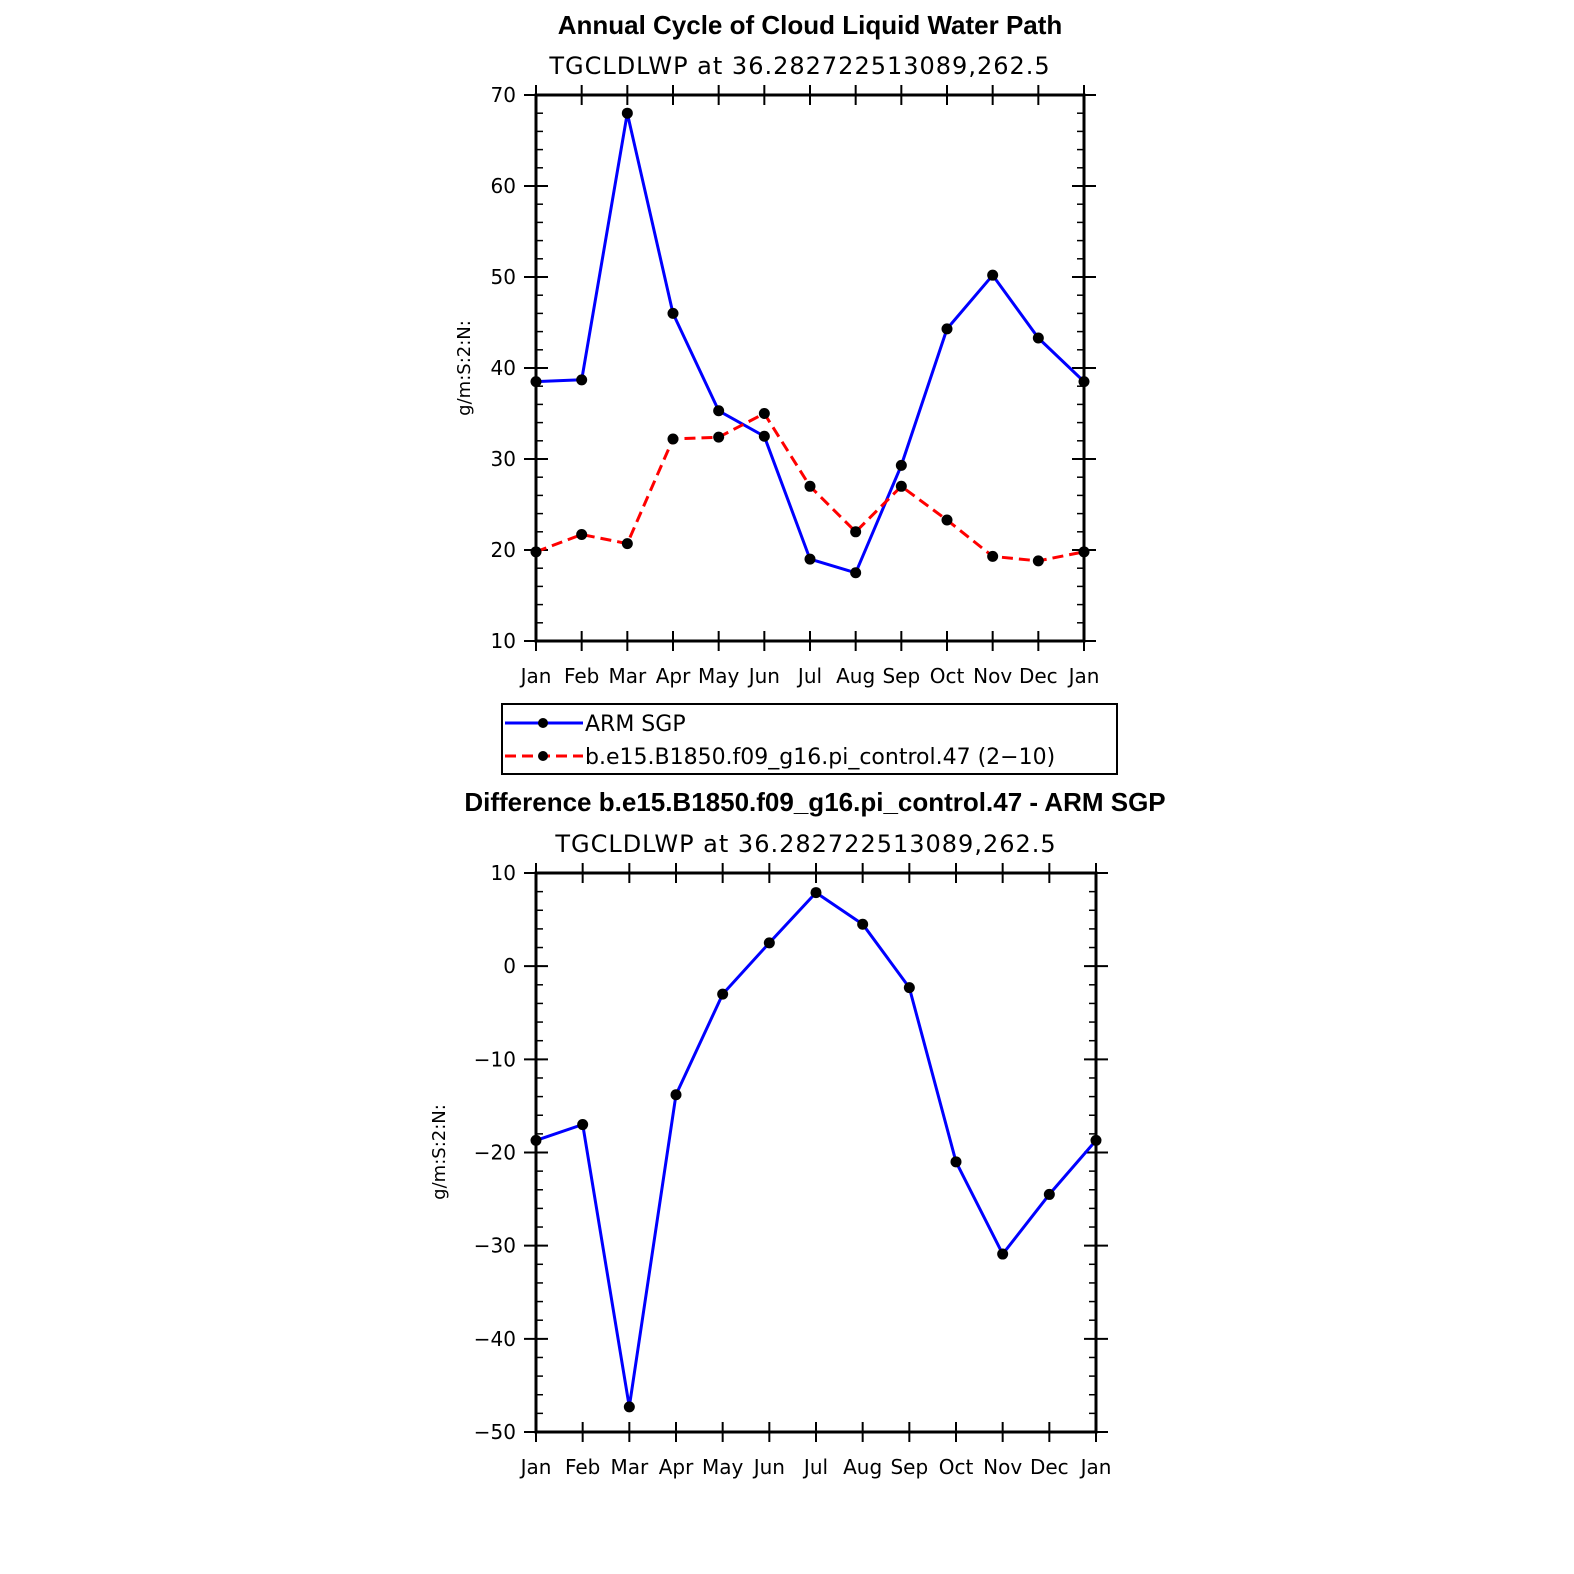 The height and width of the screenshot is (1574, 1574). I want to click on chart2-x-tick-label: Jul, so click(815, 1467).